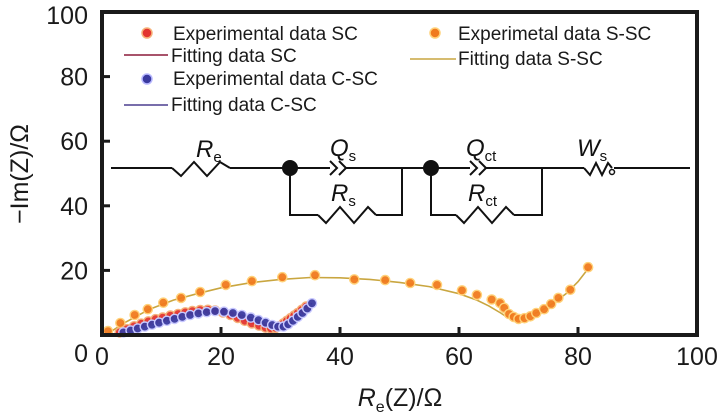  Describe the element at coordinates (303, 192) in the screenshot. I see `branch-rs-wire` at that location.